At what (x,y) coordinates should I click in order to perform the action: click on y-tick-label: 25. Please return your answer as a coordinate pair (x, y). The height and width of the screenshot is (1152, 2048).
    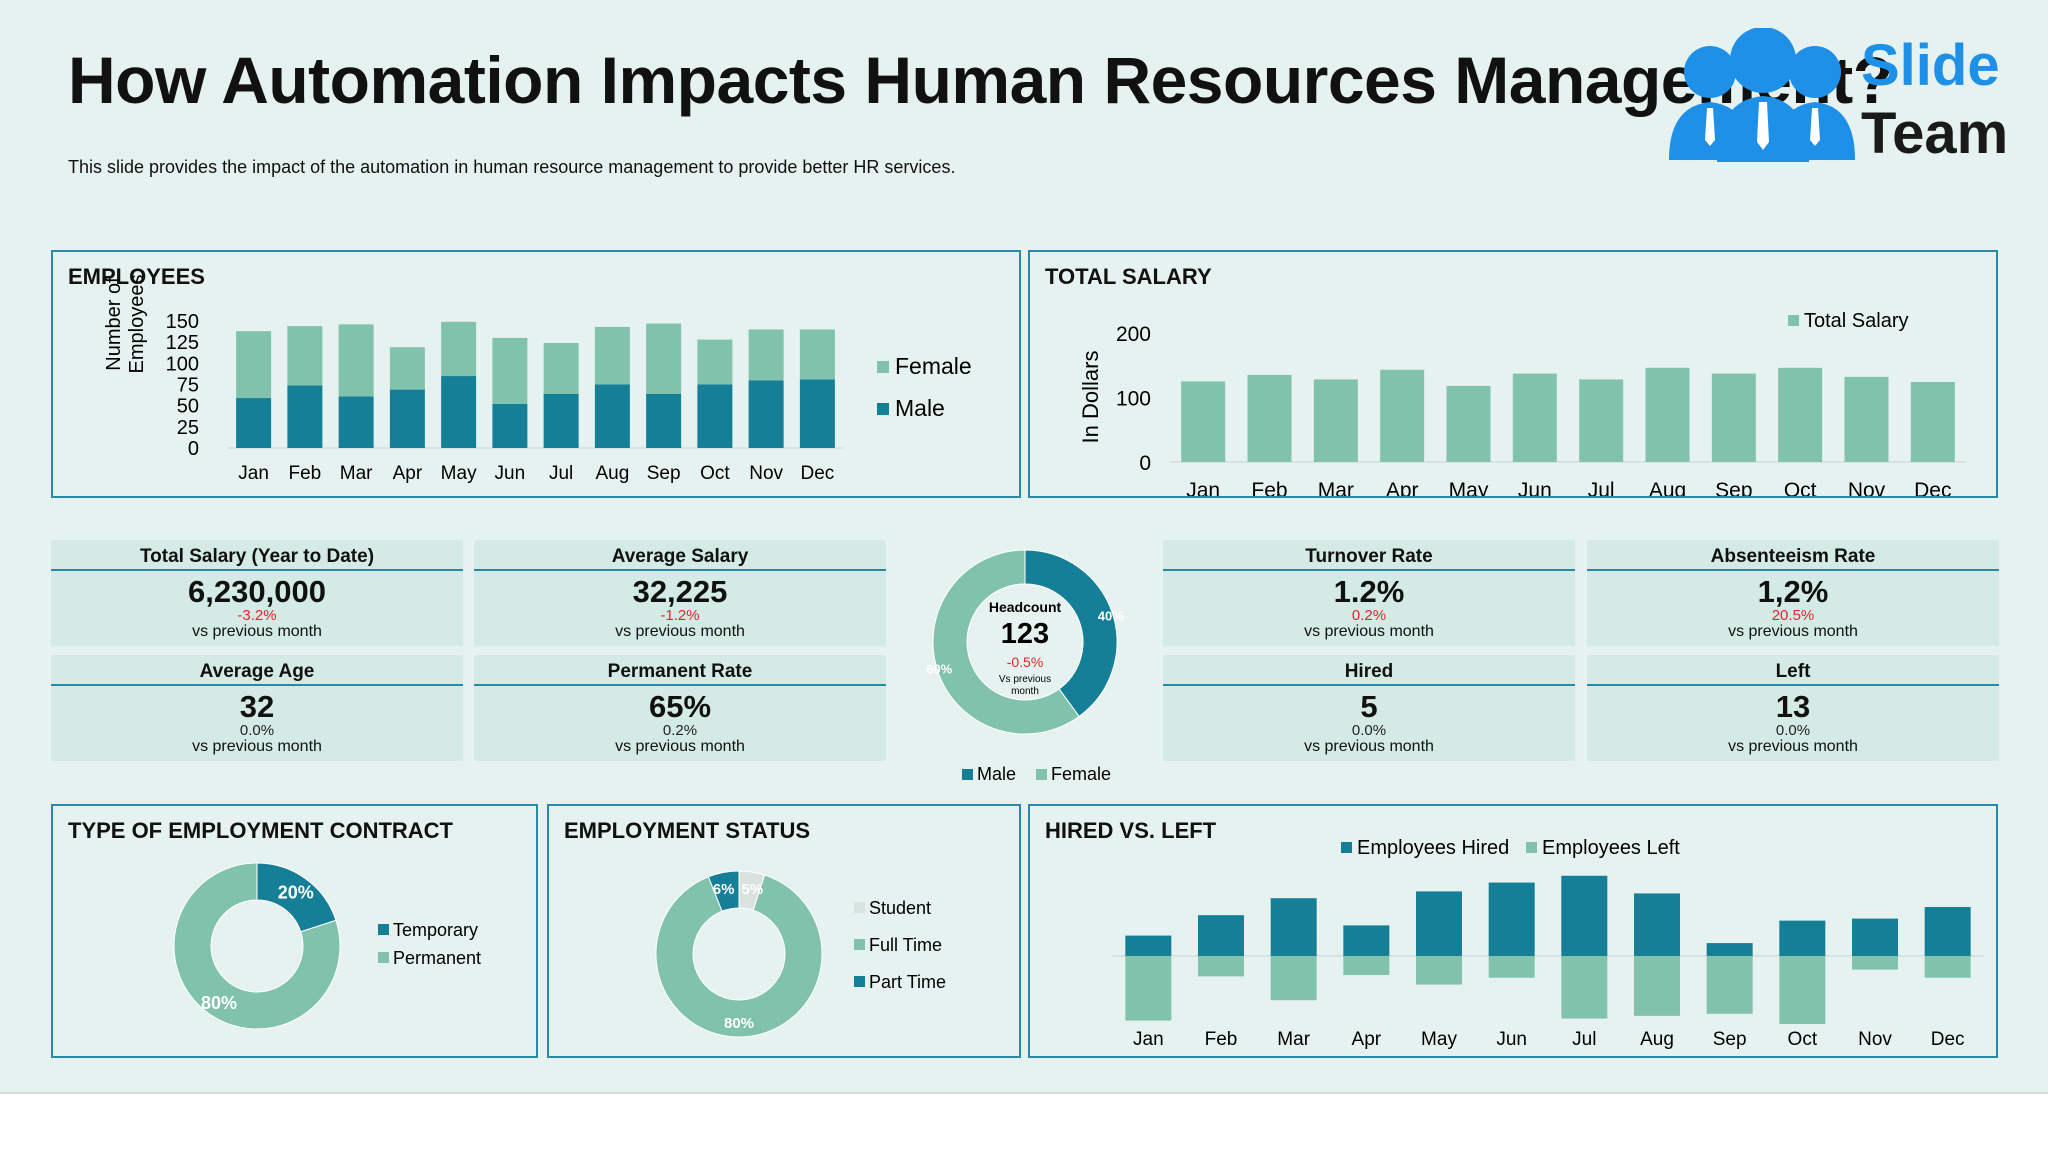
    Looking at the image, I should click on (188, 428).